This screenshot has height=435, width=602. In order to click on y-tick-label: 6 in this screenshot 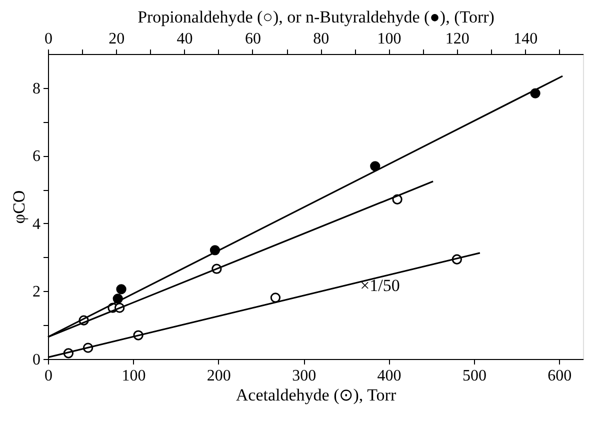, I will do `click(36, 157)`.